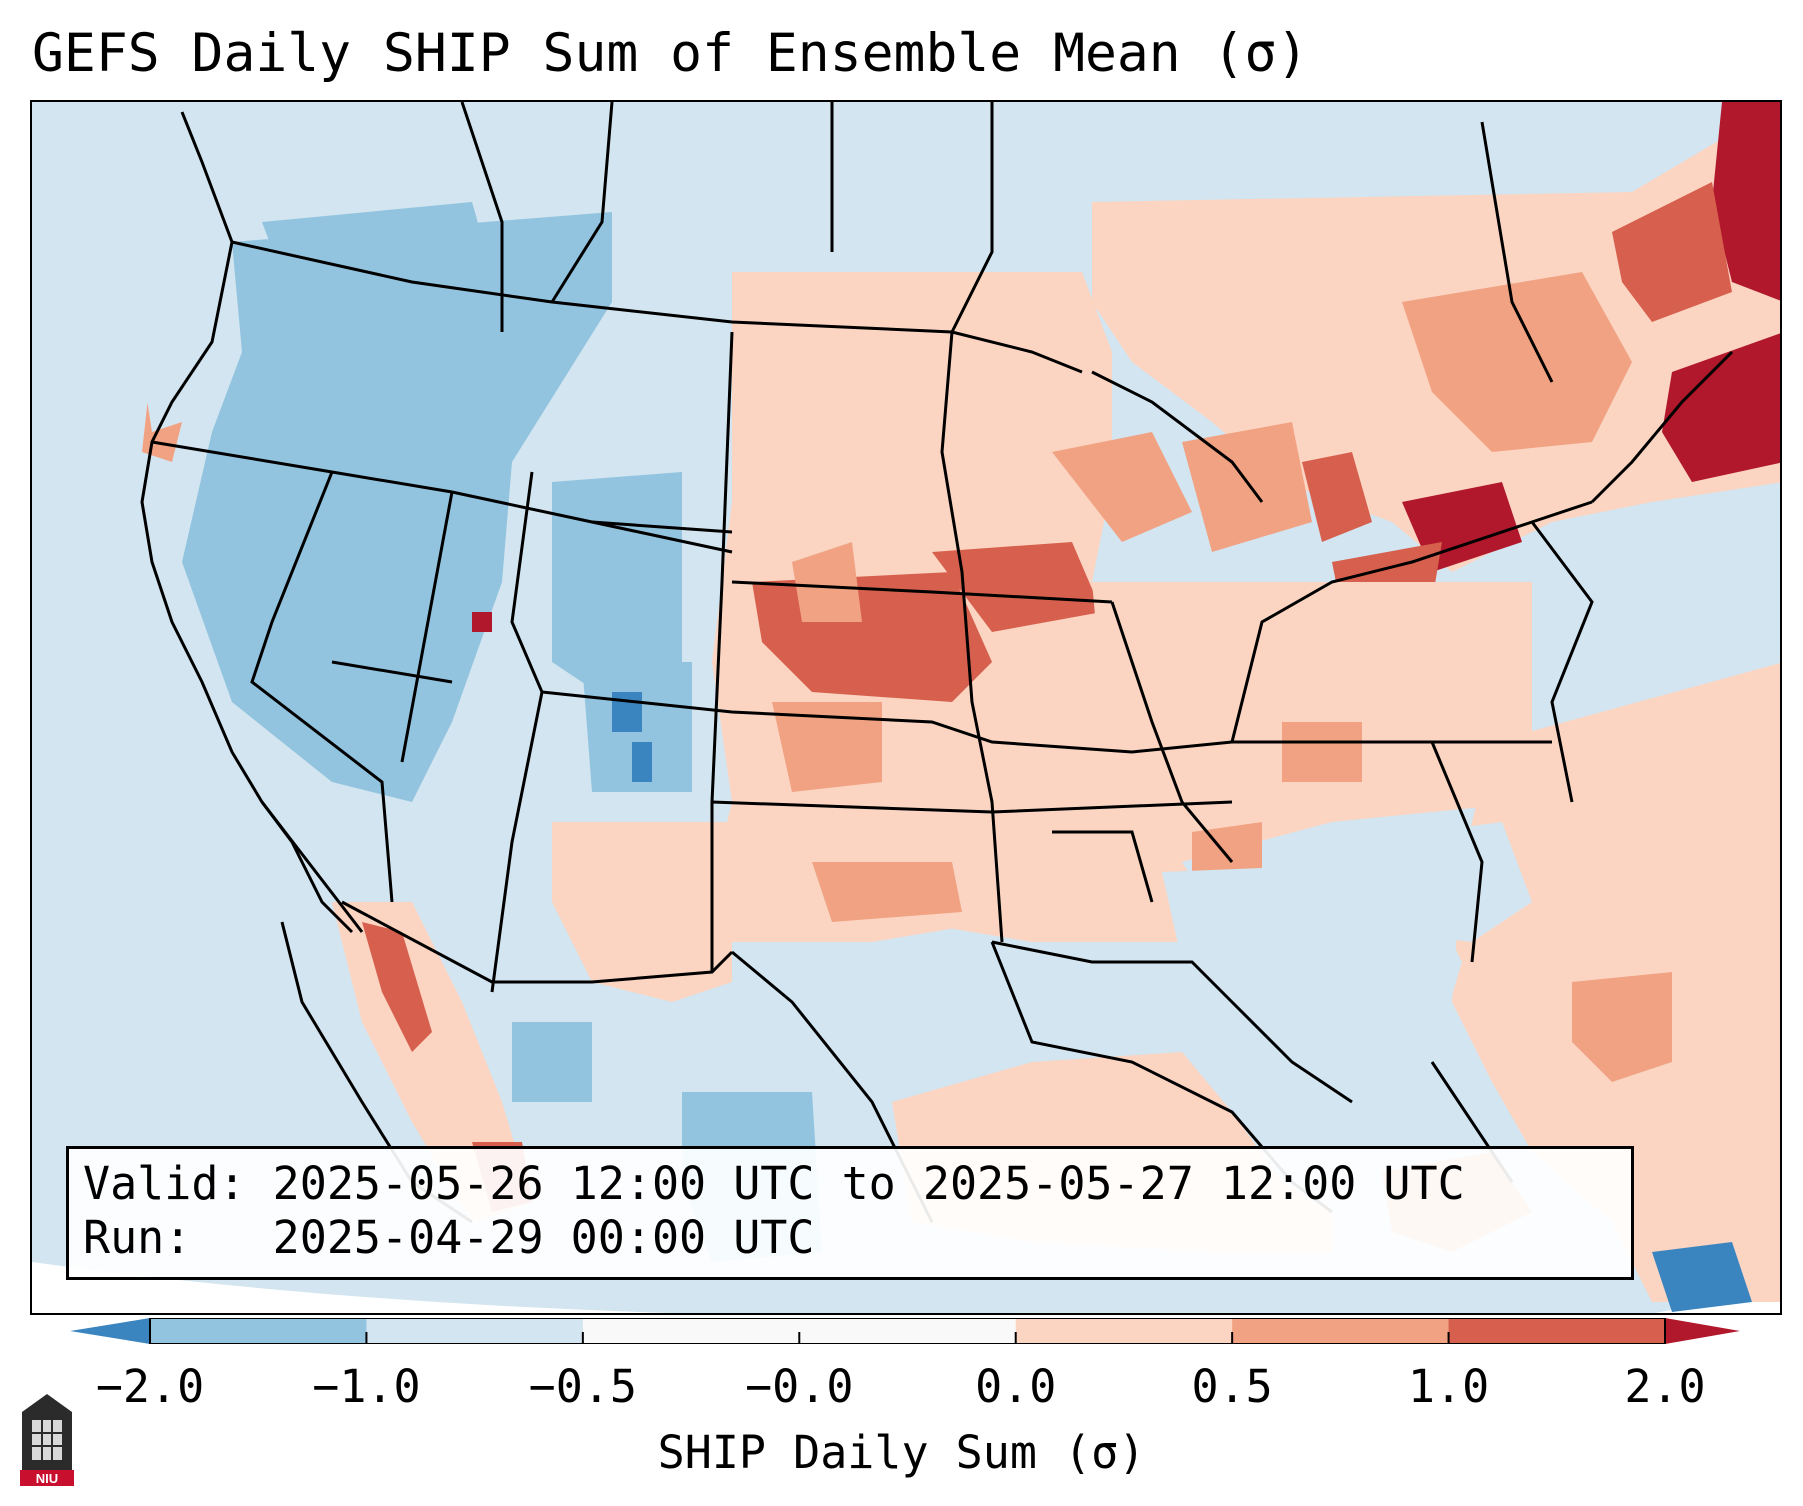  What do you see at coordinates (351, 1287) in the screenshot?
I see `outside-projection` at bounding box center [351, 1287].